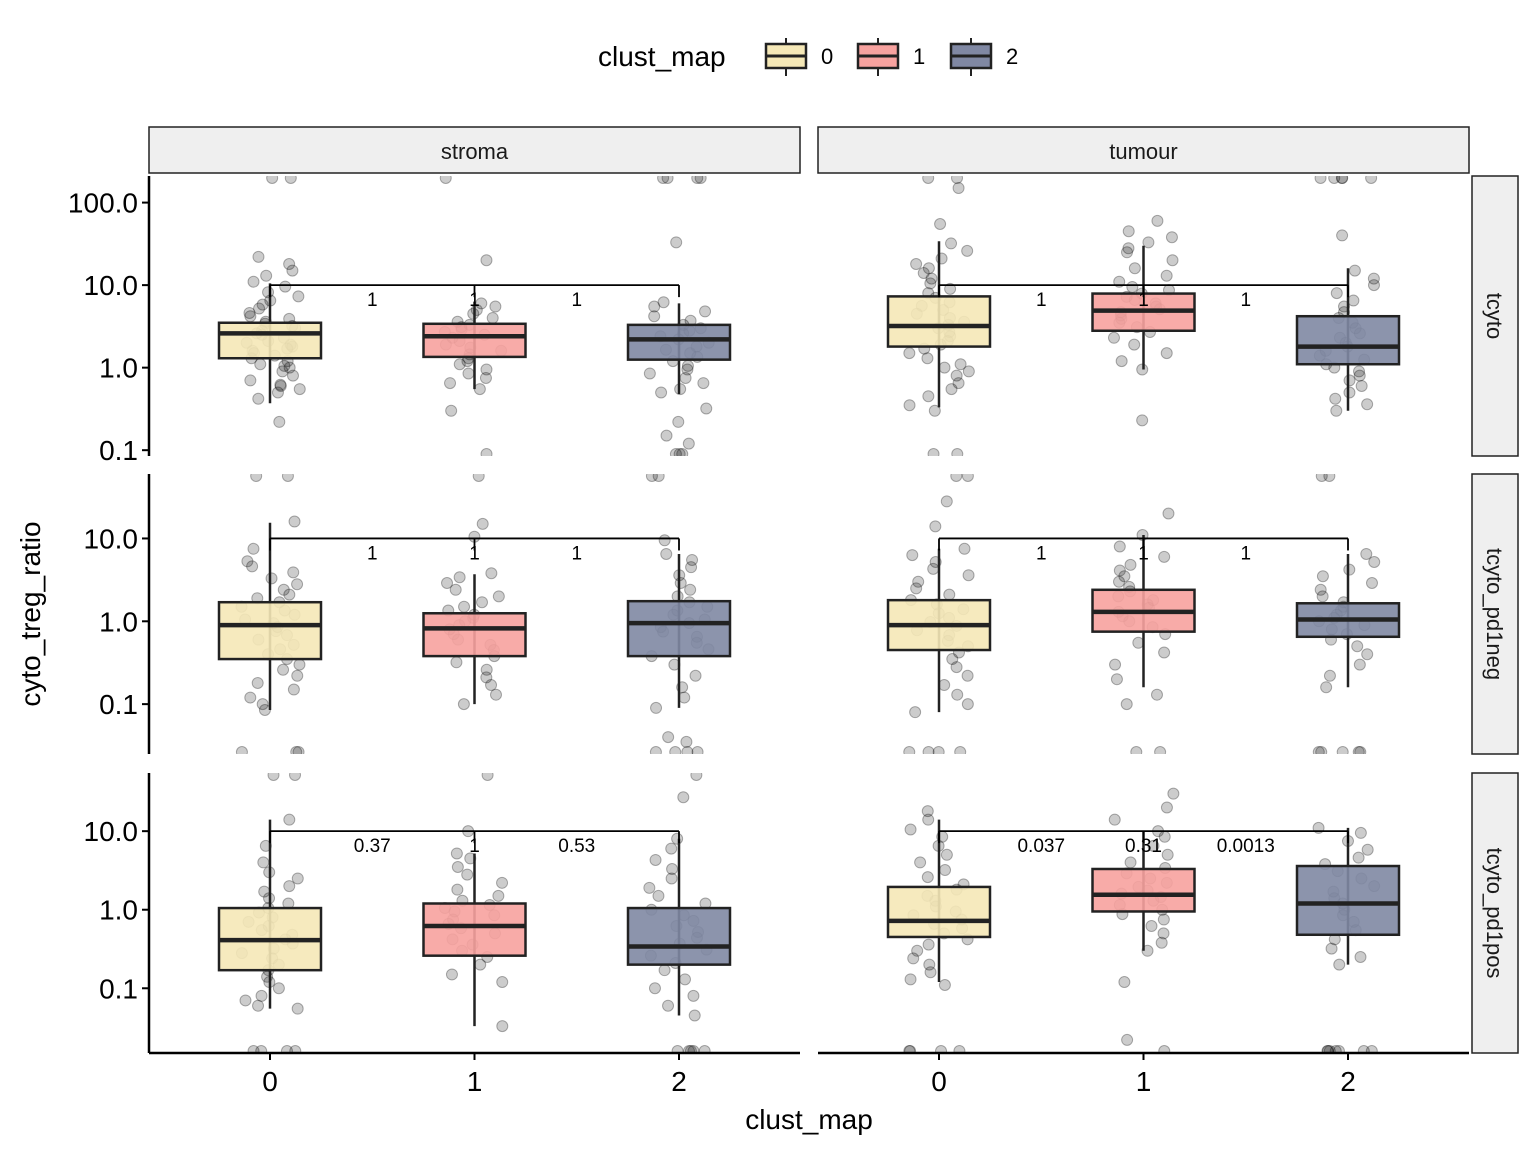 The height and width of the screenshot is (1152, 1536). Describe the element at coordinates (474, 553) in the screenshot. I see `p-value-label: 1` at that location.